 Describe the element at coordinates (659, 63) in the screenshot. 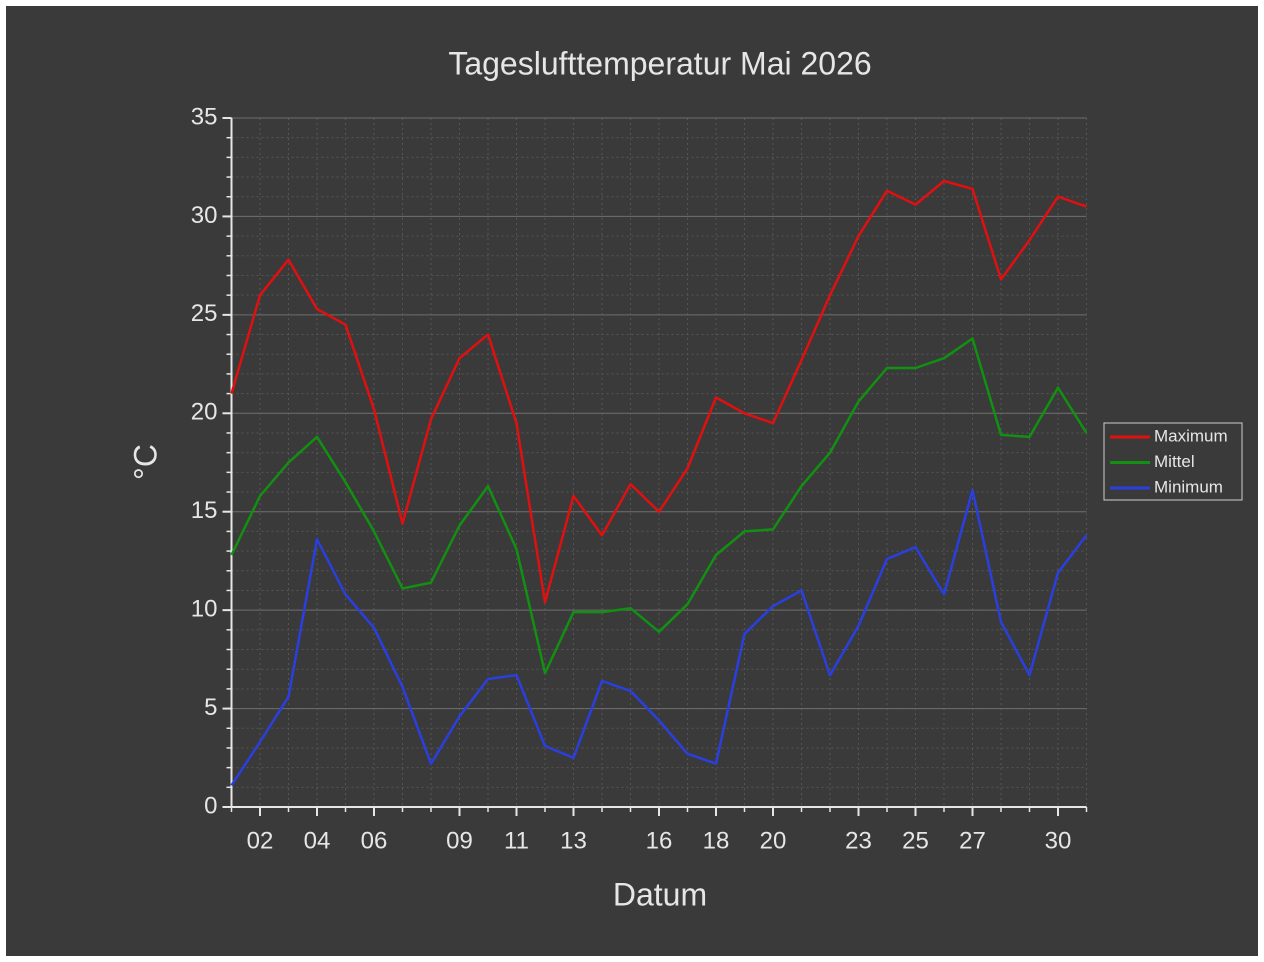

I see `chart-title: Tageslufttemperatur Mai 2026` at that location.